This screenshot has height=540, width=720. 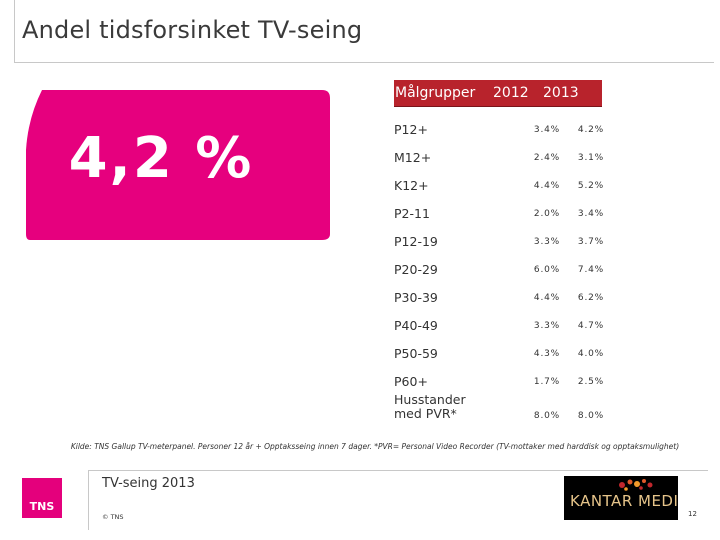 What do you see at coordinates (590, 185) in the screenshot?
I see `cell-2013: 5.2%` at bounding box center [590, 185].